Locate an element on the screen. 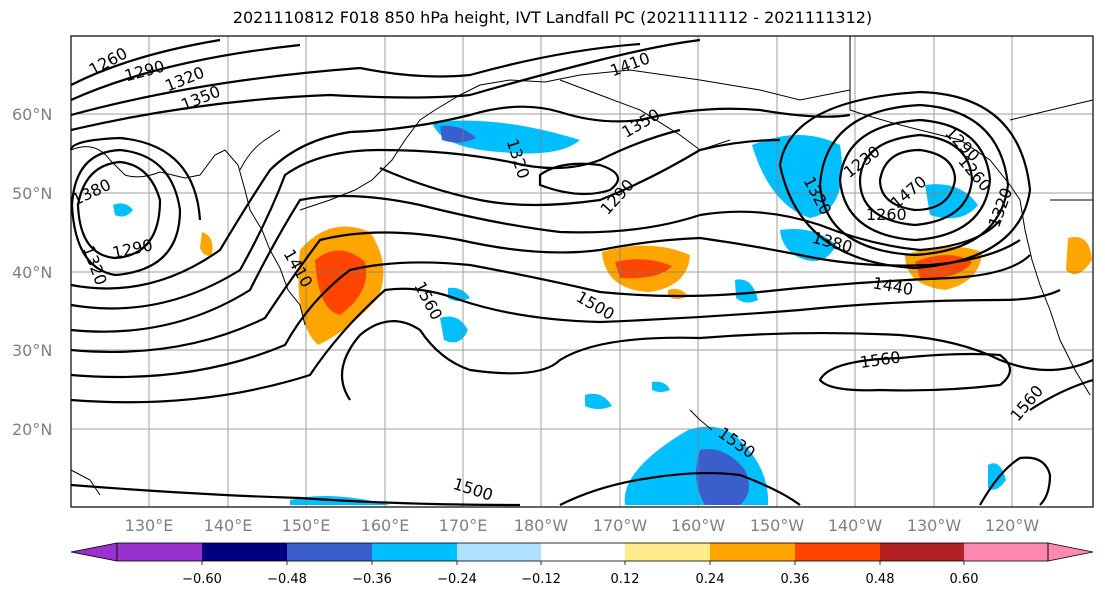 The width and height of the screenshot is (1105, 601). lat-label: 60°N is located at coordinates (32, 114).